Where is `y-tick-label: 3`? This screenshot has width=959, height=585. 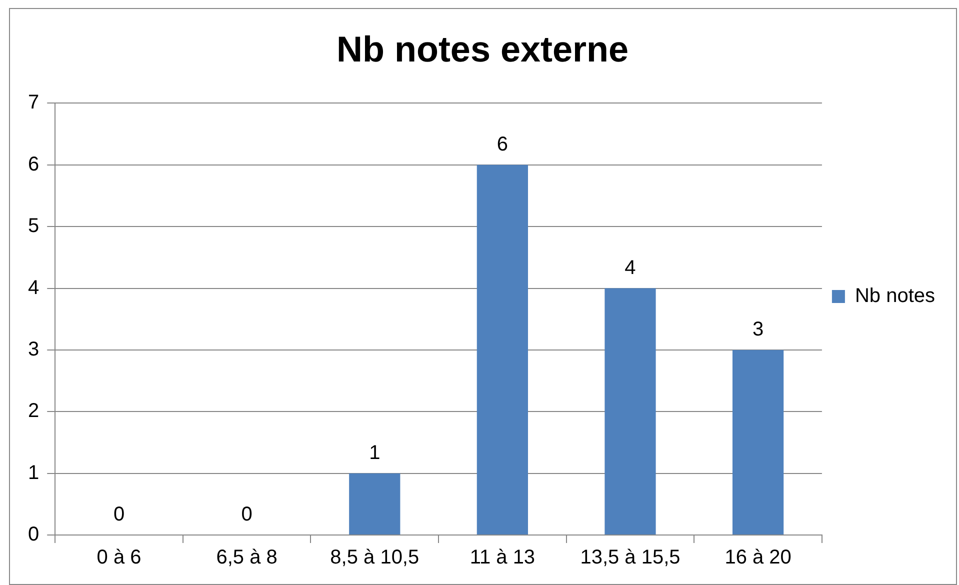 y-tick-label: 3 is located at coordinates (34, 349).